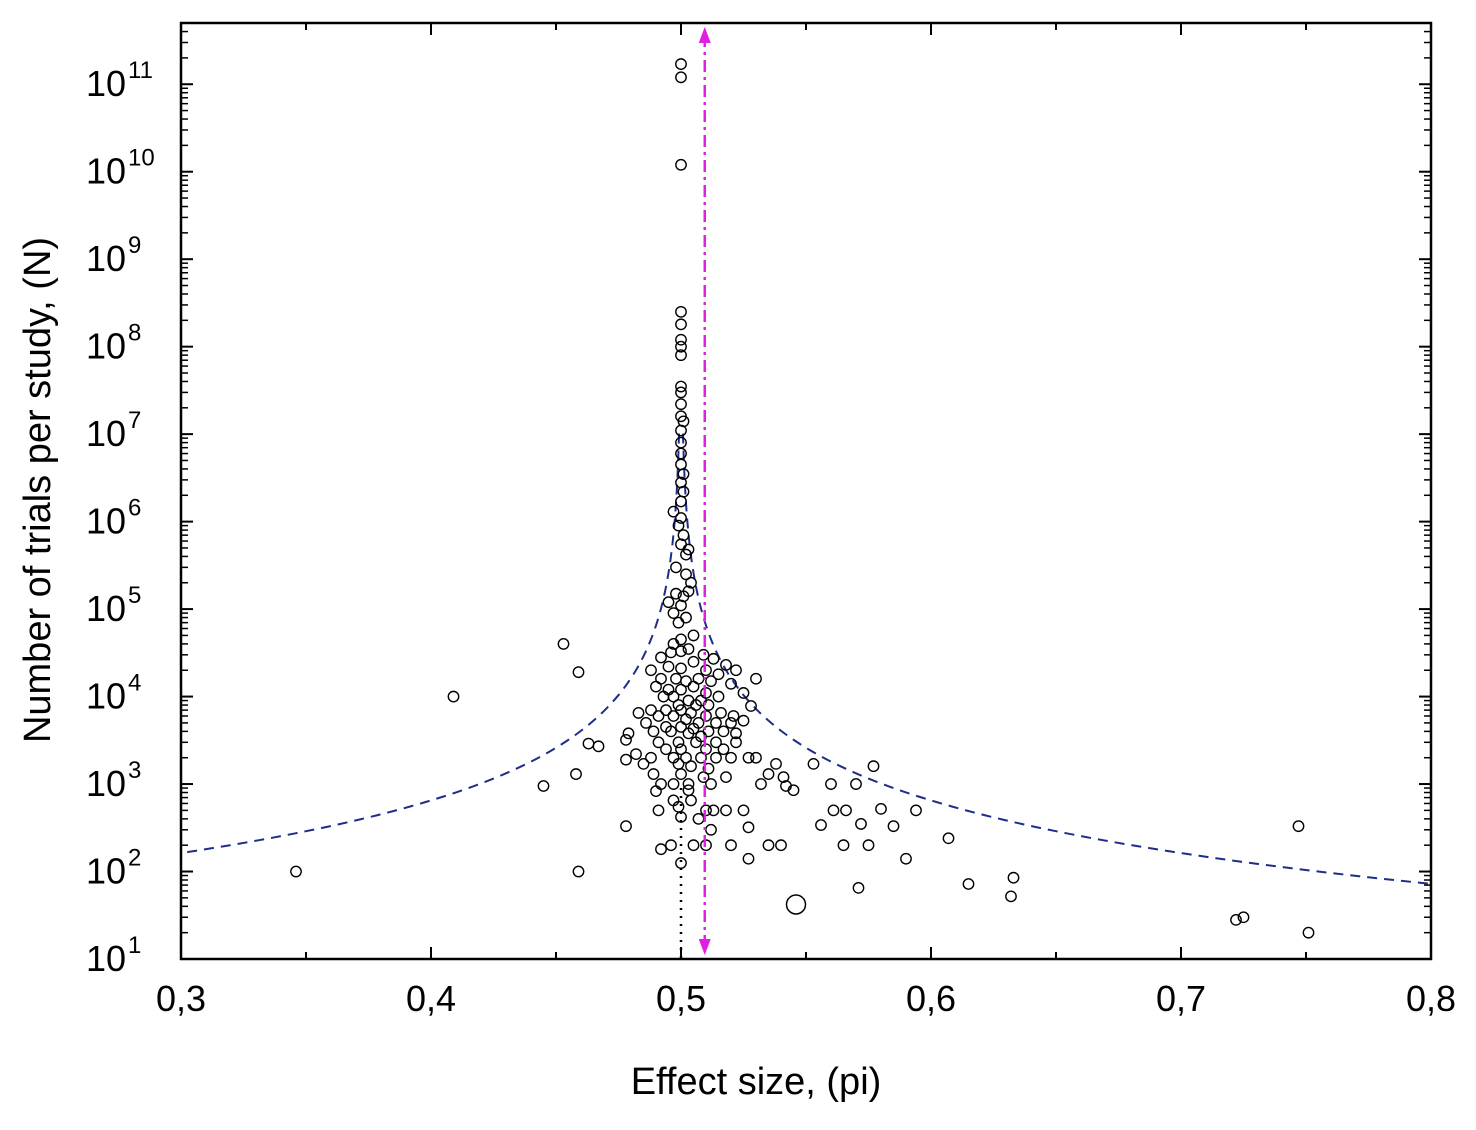  I want to click on mean-arrow-bottom, so click(704, 947).